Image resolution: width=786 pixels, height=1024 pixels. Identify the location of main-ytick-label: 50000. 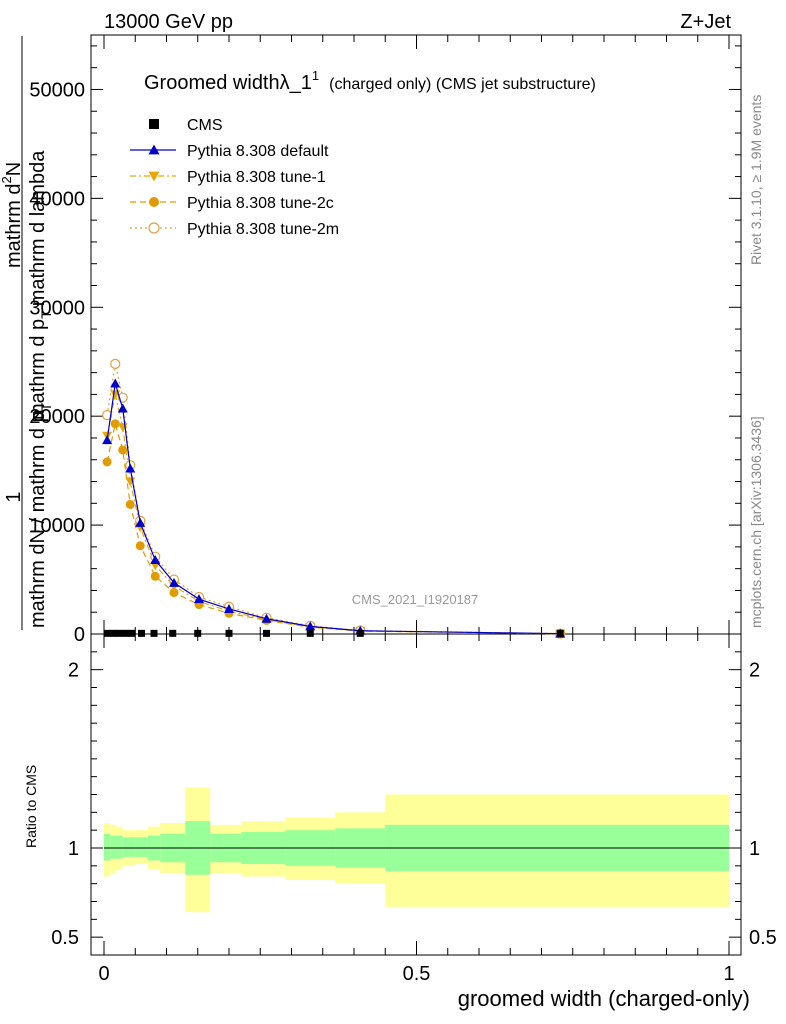
(57, 90).